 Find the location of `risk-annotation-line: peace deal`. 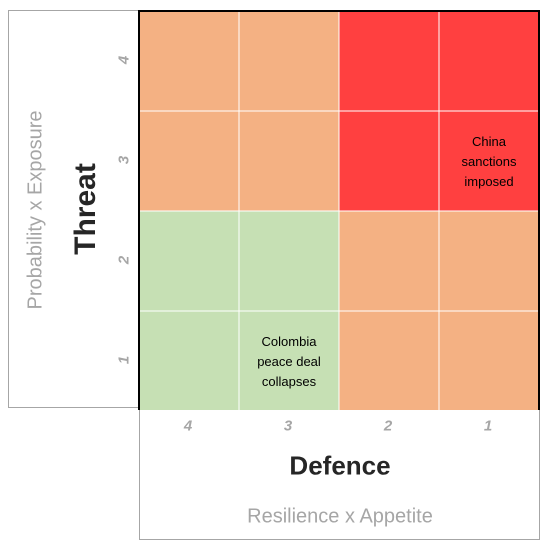

risk-annotation-line: peace deal is located at coordinates (289, 361).